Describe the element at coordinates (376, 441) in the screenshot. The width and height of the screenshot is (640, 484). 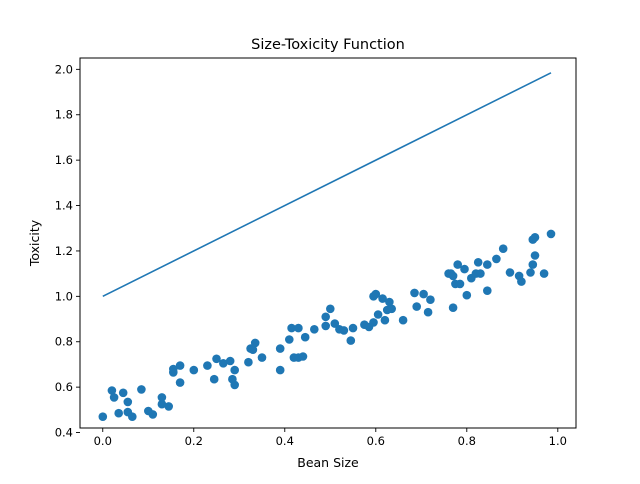
I see `x-tick-label: 0.6` at that location.